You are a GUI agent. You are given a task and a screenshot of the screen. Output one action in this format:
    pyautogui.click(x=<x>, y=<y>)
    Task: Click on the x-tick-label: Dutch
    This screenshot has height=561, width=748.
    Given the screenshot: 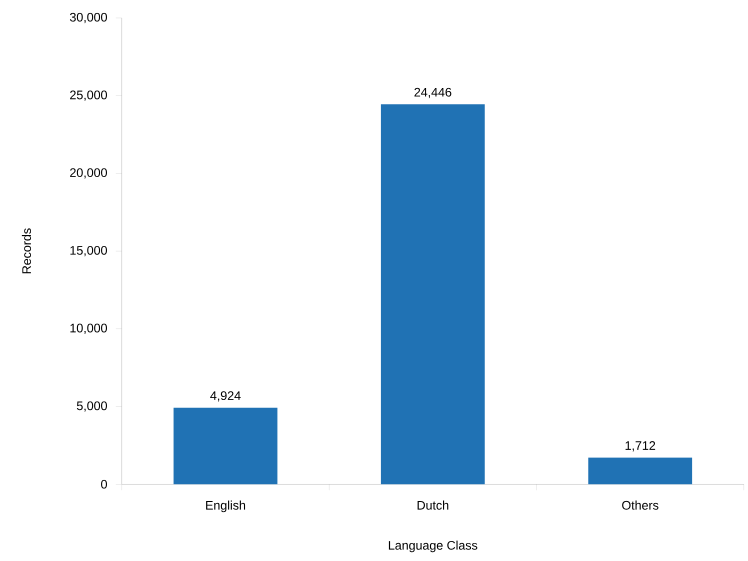 What is the action you would take?
    pyautogui.click(x=433, y=505)
    